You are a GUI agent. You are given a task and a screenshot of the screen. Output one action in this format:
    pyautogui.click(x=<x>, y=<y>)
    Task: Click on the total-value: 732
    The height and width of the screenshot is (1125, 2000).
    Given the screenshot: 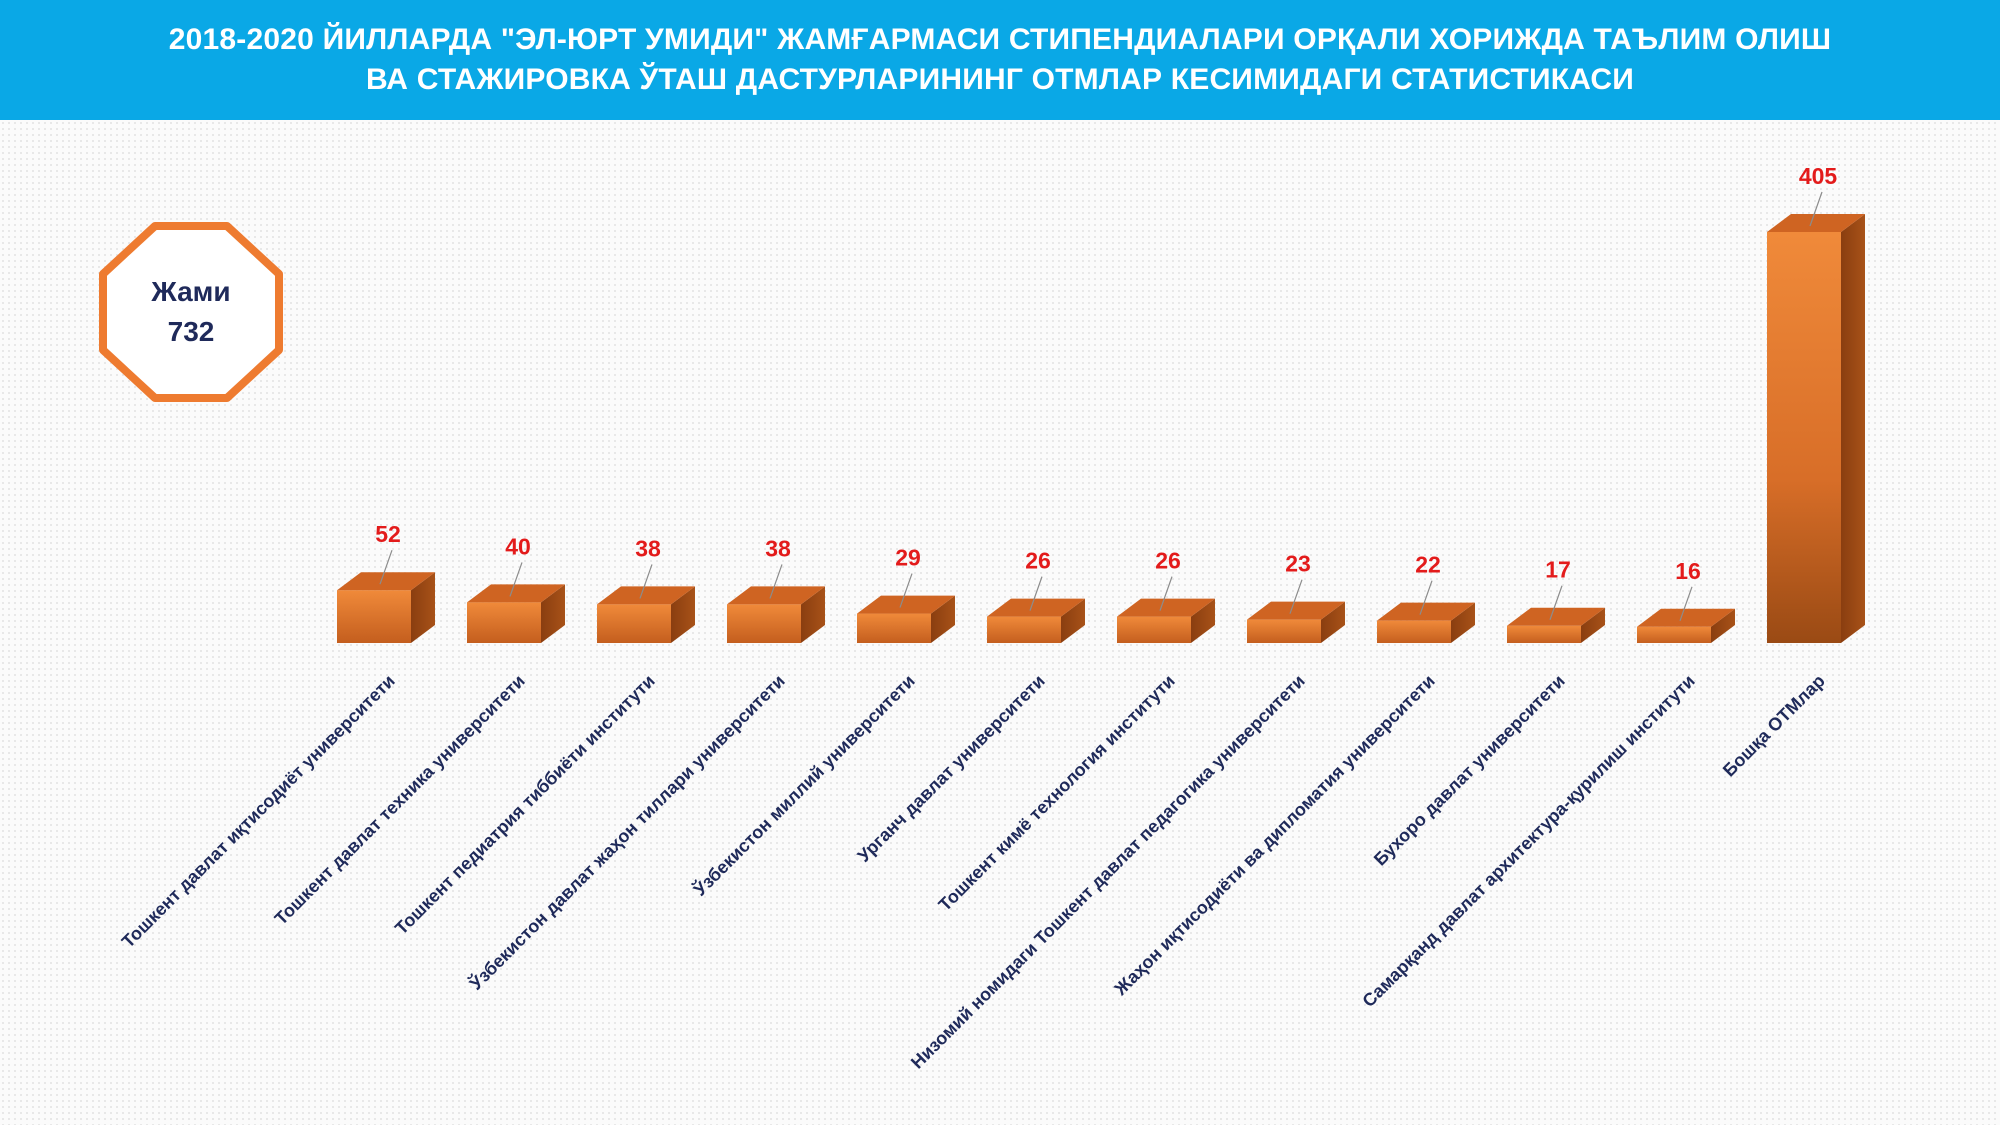 What is the action you would take?
    pyautogui.click(x=191, y=331)
    